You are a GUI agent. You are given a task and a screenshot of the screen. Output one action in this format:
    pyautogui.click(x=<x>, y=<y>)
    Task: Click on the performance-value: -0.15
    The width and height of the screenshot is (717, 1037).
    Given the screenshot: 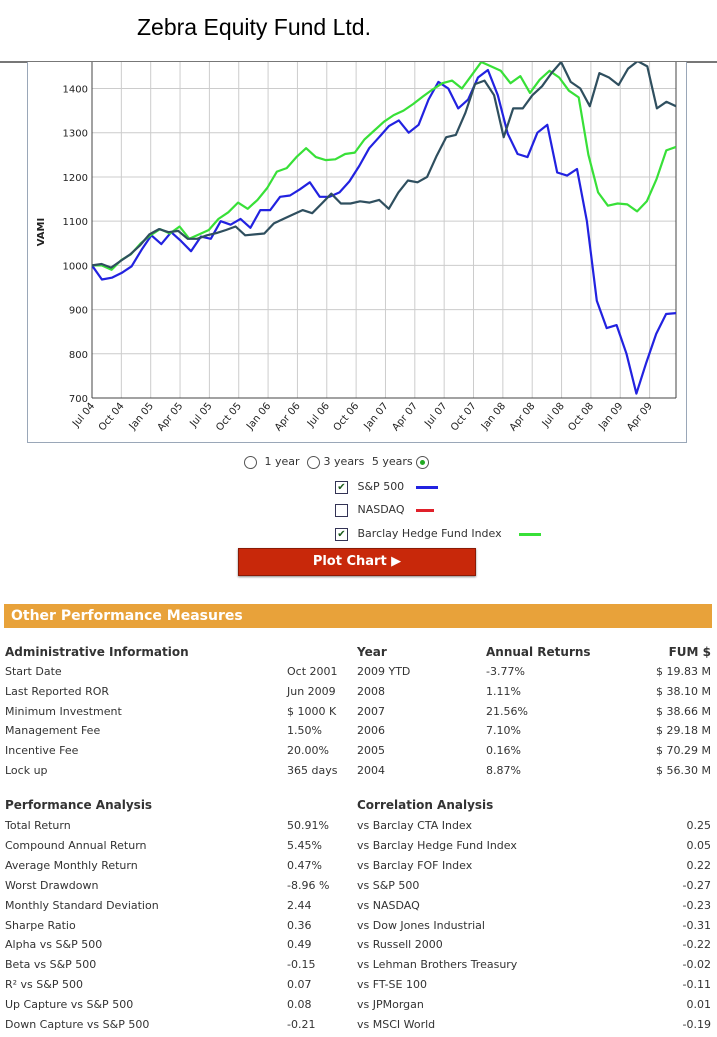 What is the action you would take?
    pyautogui.click(x=301, y=965)
    